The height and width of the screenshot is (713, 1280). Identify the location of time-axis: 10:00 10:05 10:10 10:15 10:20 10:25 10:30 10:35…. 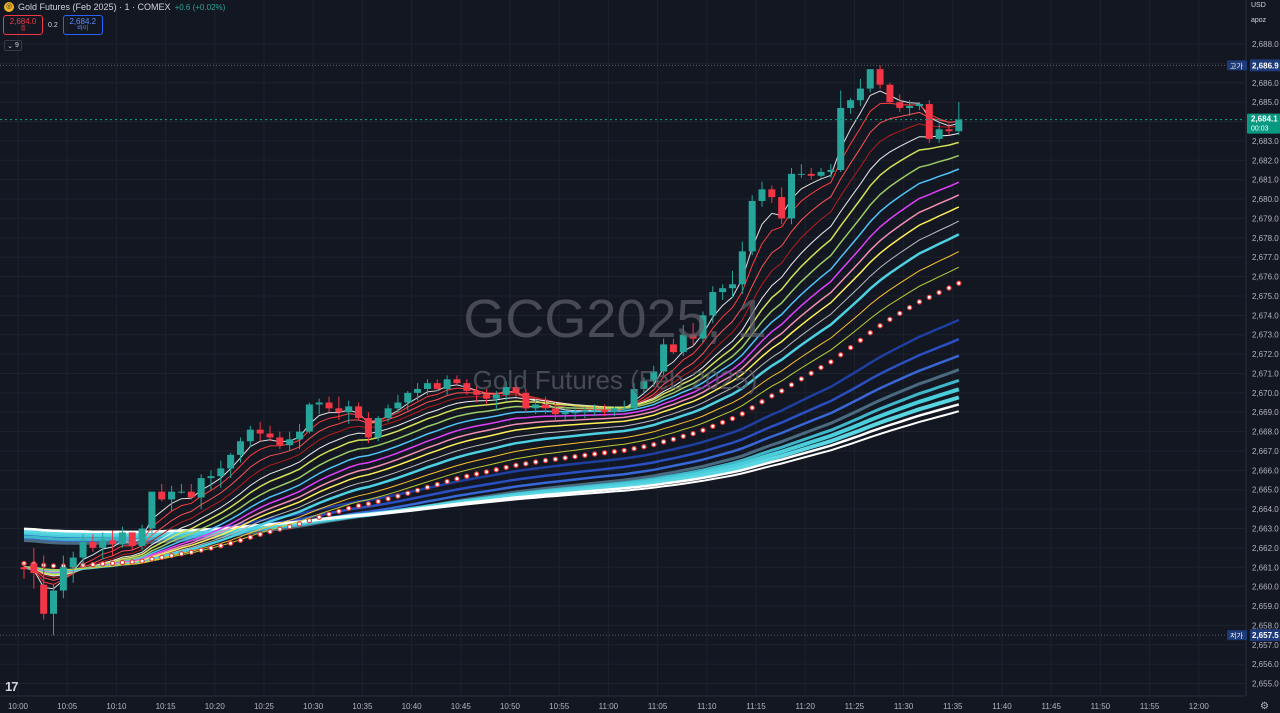
(622, 703).